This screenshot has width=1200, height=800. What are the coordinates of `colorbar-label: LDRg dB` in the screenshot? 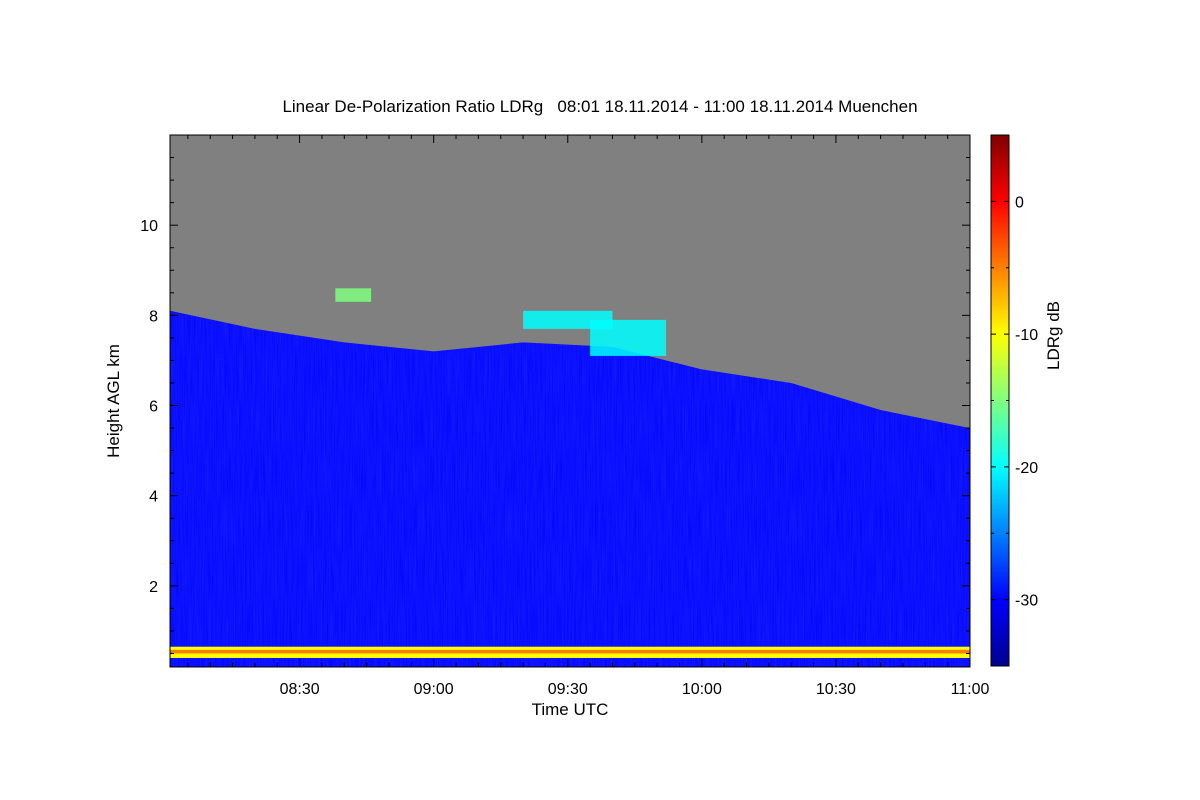 It's located at (1053, 335).